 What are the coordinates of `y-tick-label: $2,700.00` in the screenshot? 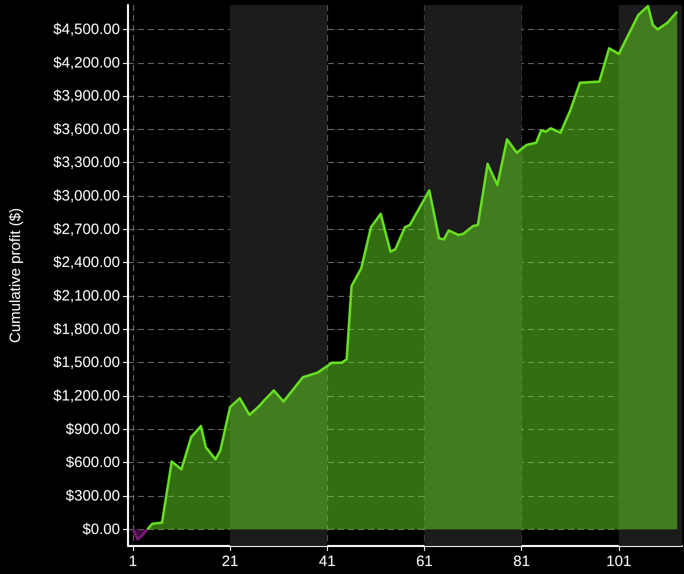 It's located at (86, 229).